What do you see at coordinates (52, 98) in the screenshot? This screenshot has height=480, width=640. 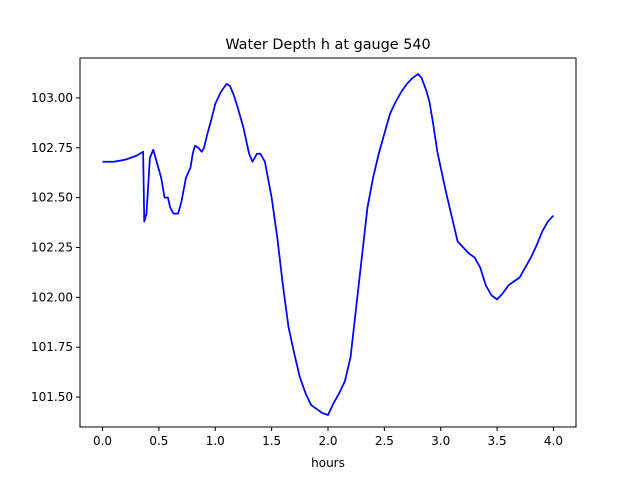 I see `y-tick-label: 103.00` at bounding box center [52, 98].